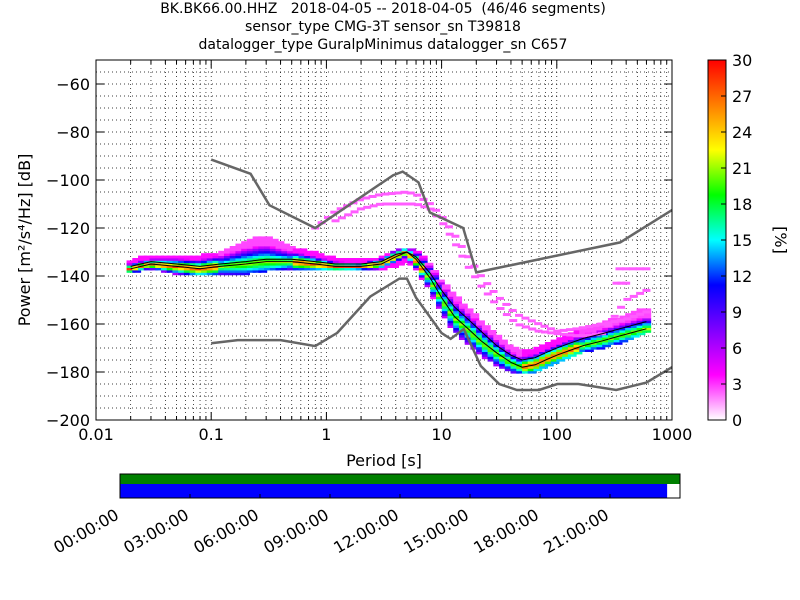 The height and width of the screenshot is (600, 800). I want to click on colorbar-tick-label: 3, so click(737, 384).